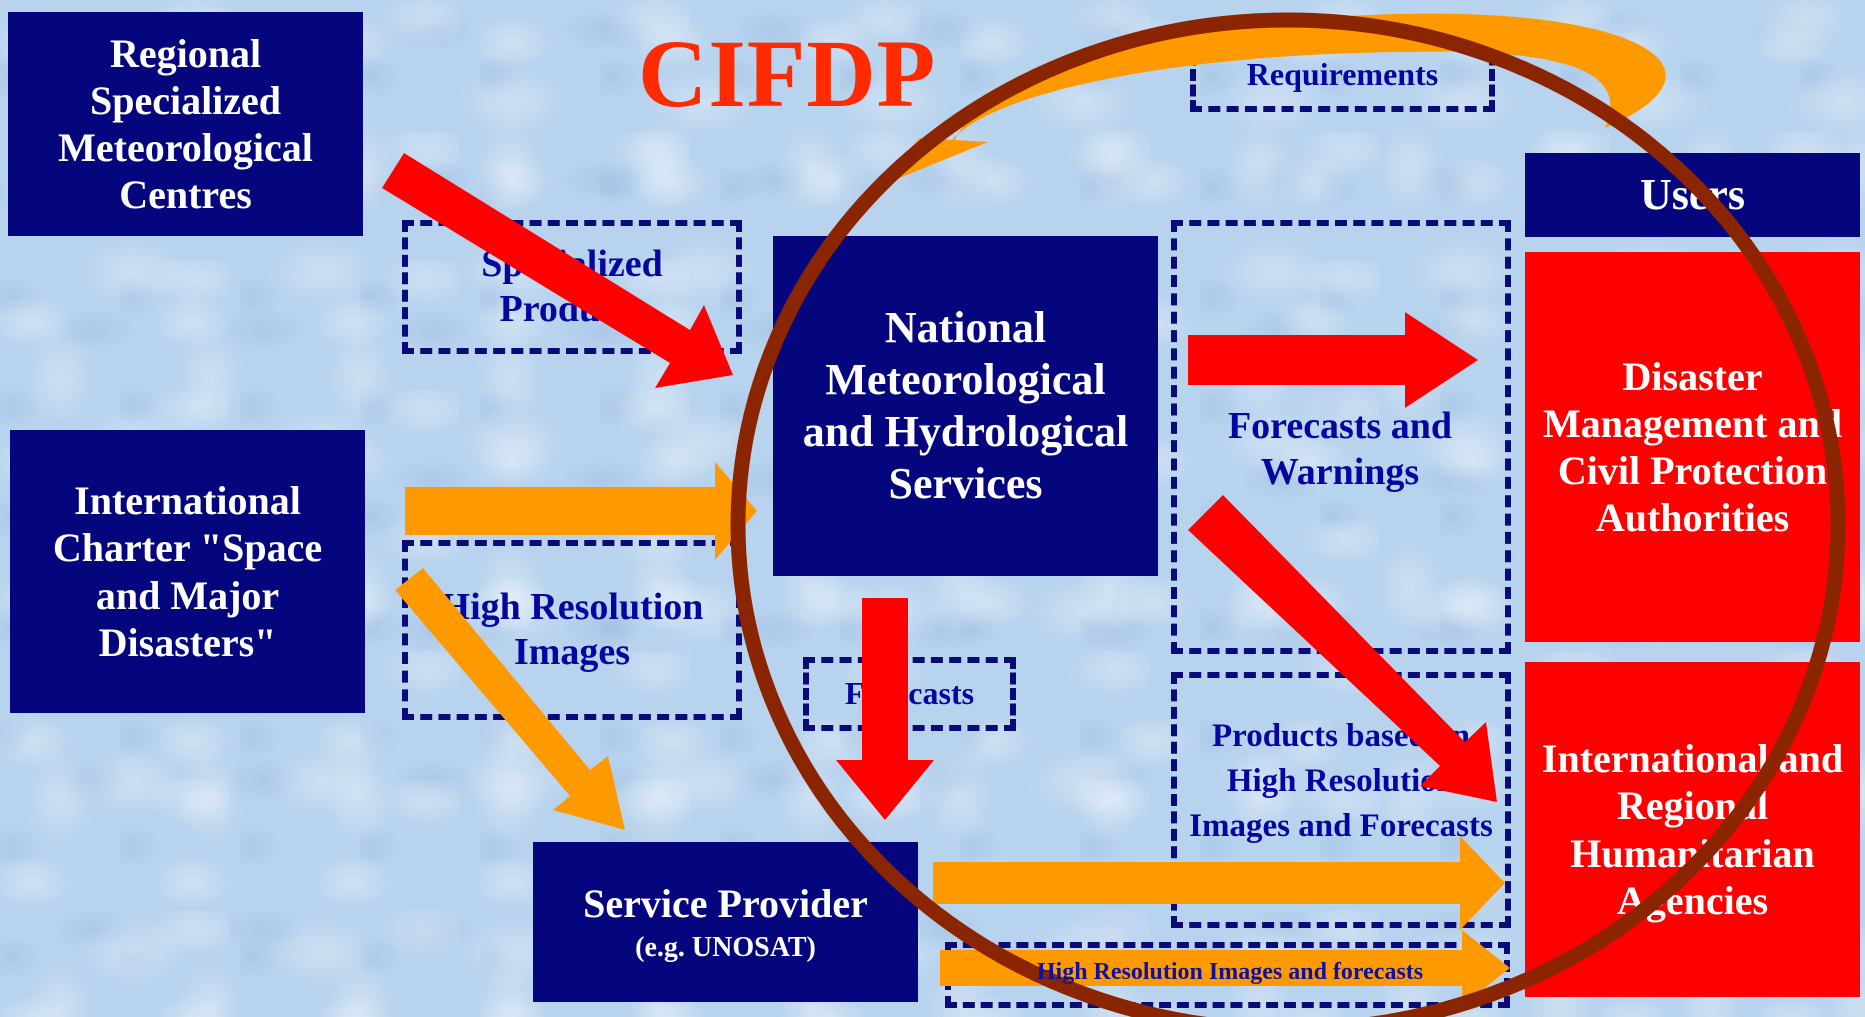  I want to click on bottom-strip-arrow, so click(1225, 968).